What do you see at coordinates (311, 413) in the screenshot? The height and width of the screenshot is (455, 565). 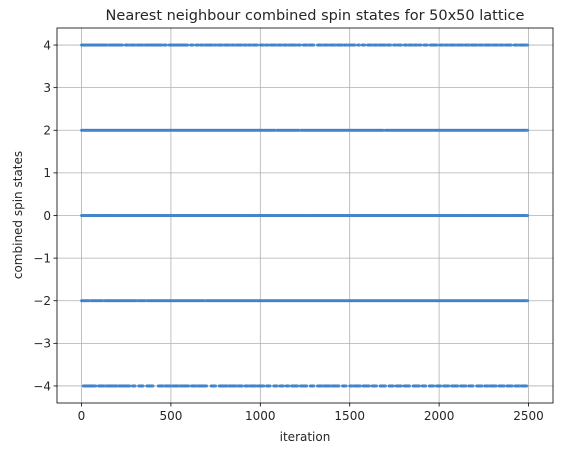 I see `x-axis-ticks: 0 500 1000 1500 2000 2500` at bounding box center [311, 413].